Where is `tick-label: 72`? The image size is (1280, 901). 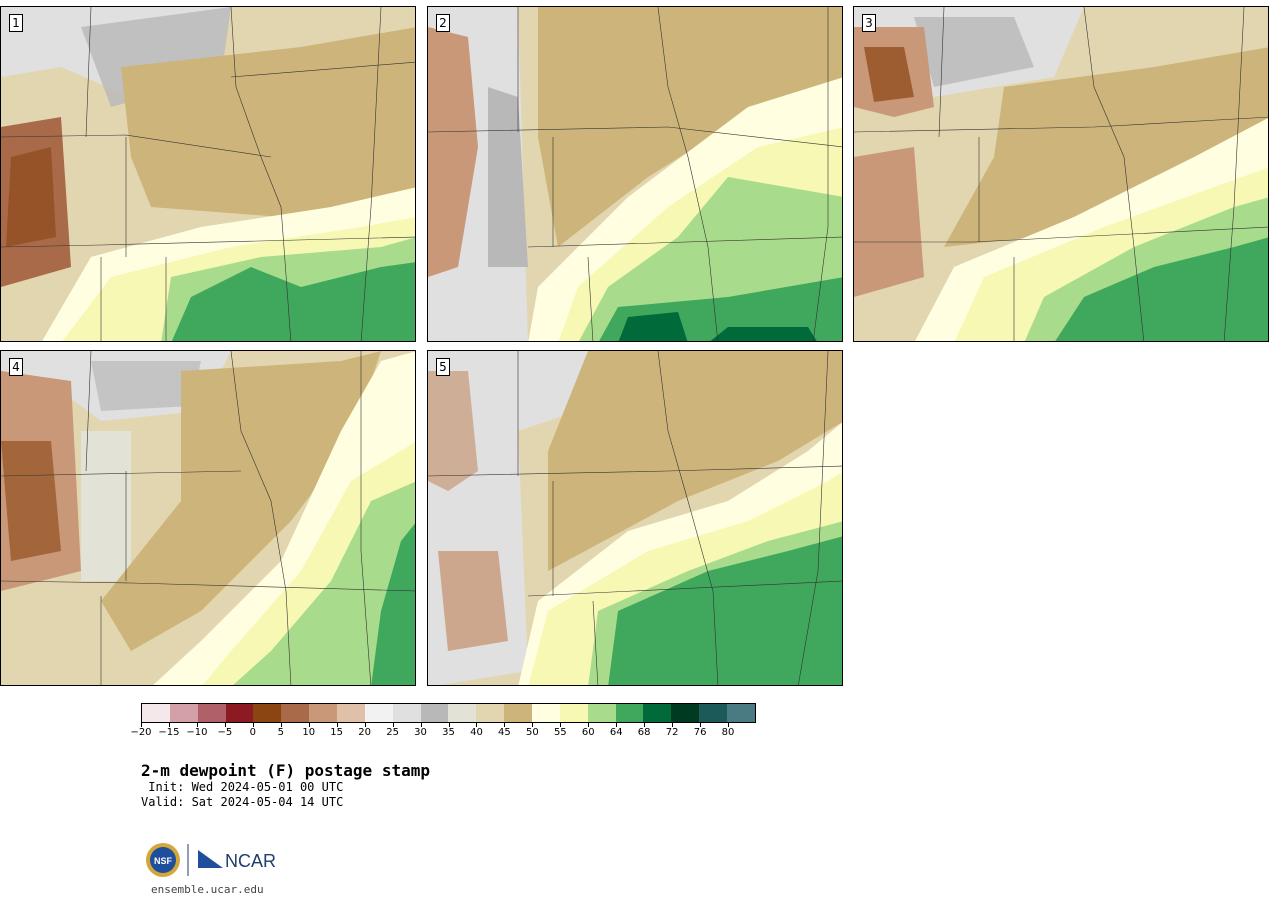
tick-label: 72 is located at coordinates (672, 732).